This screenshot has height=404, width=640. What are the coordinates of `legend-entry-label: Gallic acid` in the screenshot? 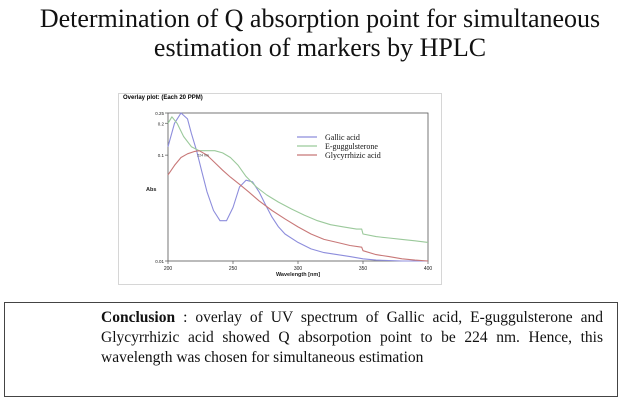 It's located at (342, 137).